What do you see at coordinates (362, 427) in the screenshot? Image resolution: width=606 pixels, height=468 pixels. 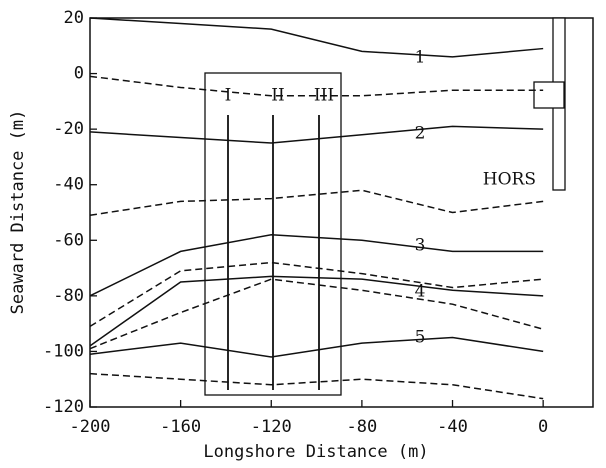 I see `x-tick-label: -80` at bounding box center [362, 427].